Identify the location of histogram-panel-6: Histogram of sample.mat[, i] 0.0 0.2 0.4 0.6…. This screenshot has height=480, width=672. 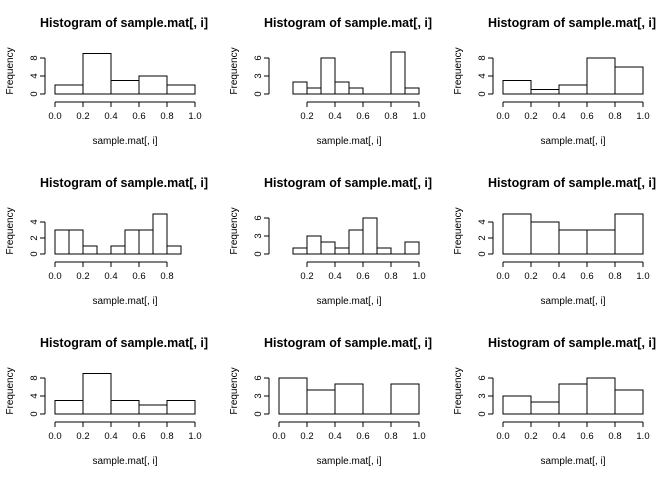
(554, 241).